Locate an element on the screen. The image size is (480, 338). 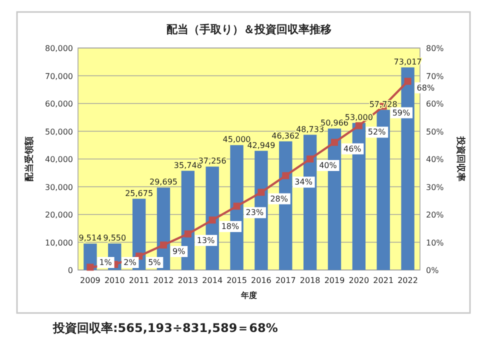
x-axis-title: 年度 is located at coordinates (248, 295).